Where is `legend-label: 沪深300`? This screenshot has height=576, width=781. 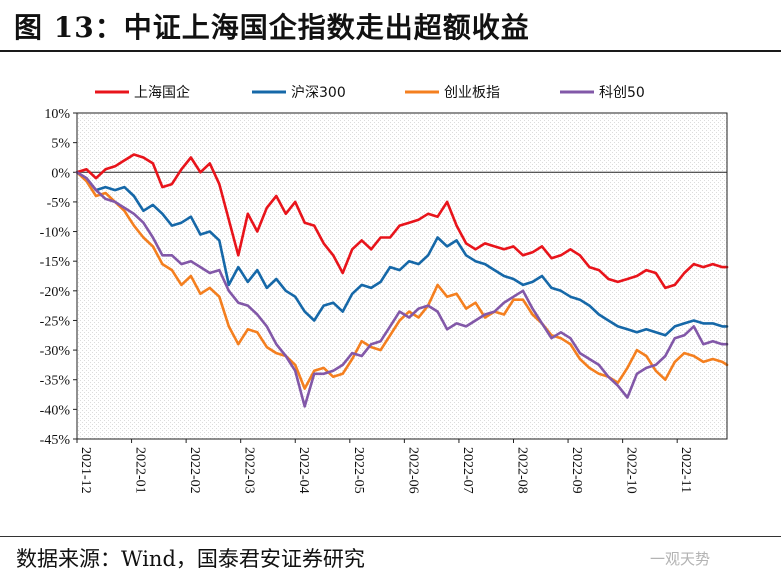
legend-label: 沪深300 is located at coordinates (318, 93).